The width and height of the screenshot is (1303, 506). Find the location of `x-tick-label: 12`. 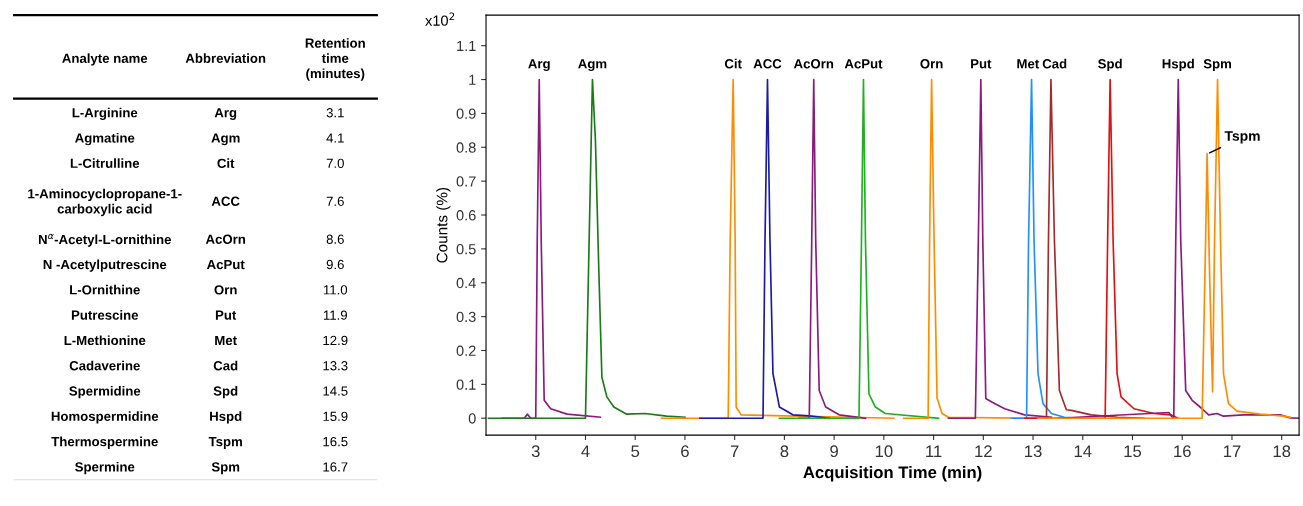

x-tick-label: 12 is located at coordinates (983, 451).